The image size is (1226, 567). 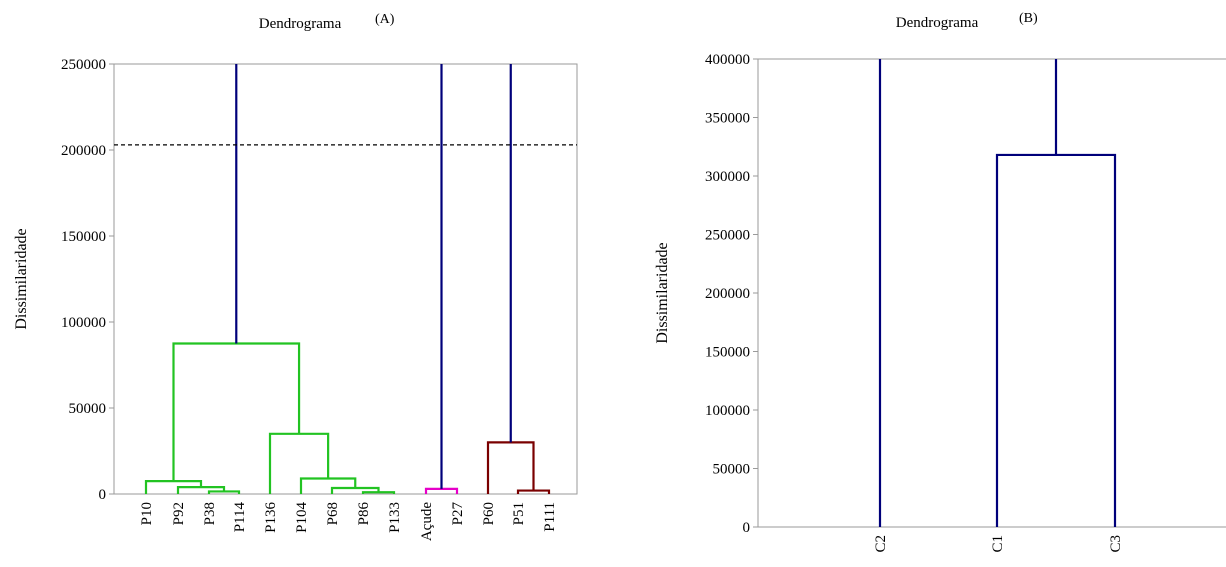 I want to click on chart-a-y-ticks: 0 50000 100000 150000 200000 250000, so click(x=87, y=280).